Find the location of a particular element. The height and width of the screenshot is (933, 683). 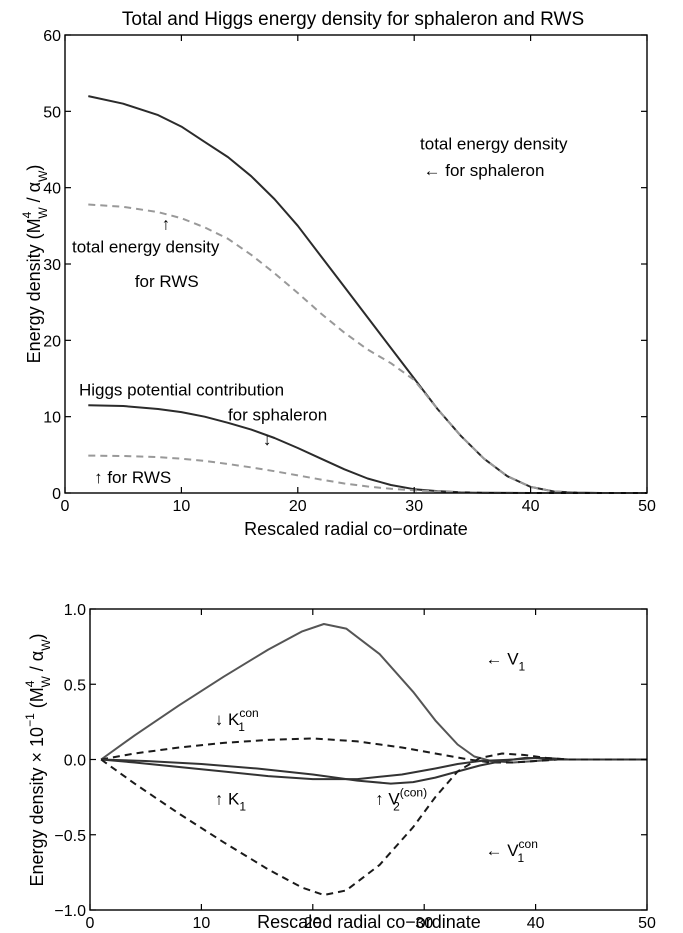

series-line-k1 is located at coordinates (374, 769).